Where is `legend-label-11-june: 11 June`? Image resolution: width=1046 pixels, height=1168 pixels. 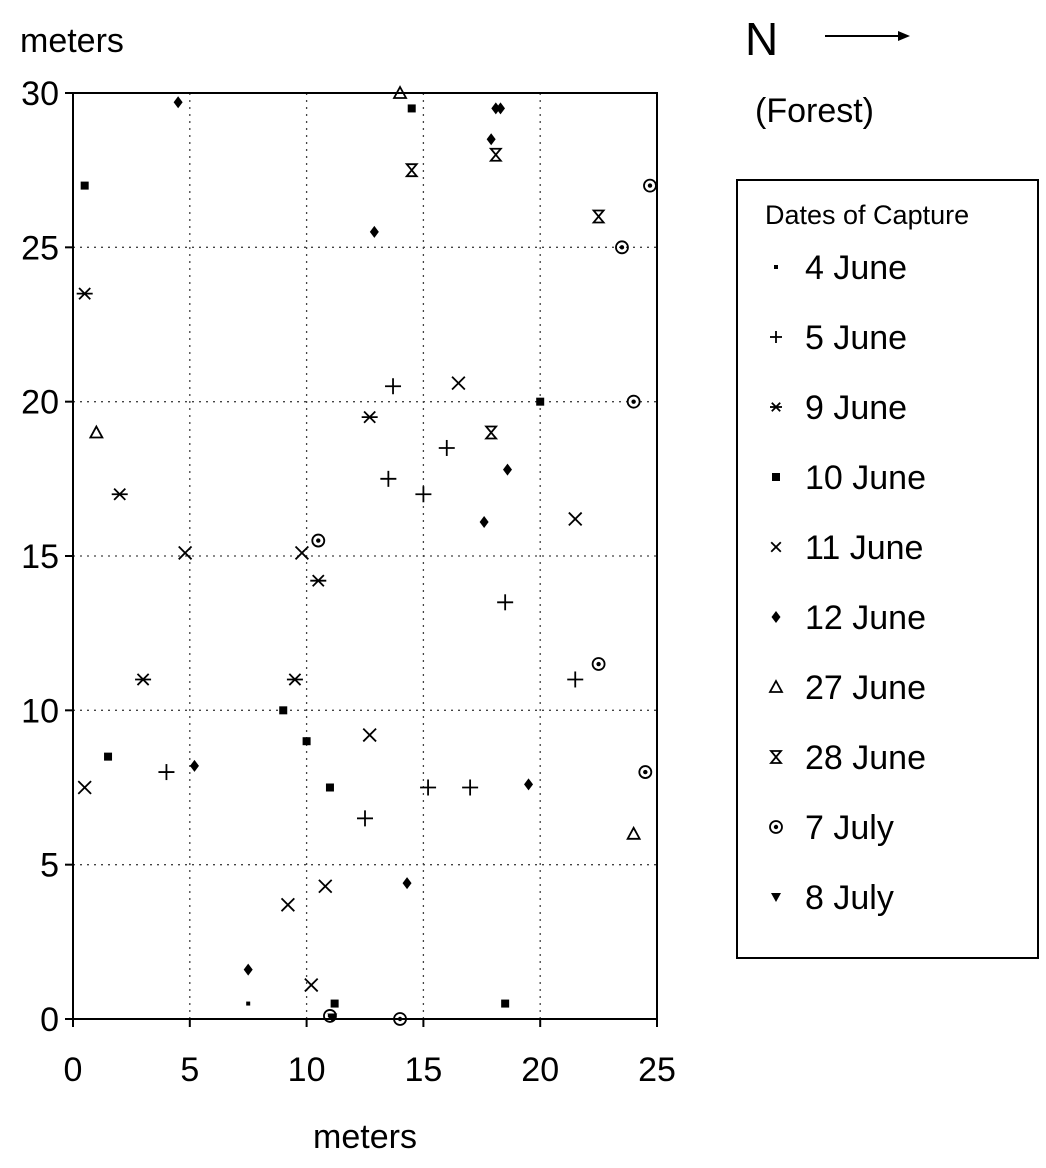 legend-label-11-june: 11 June is located at coordinates (864, 548).